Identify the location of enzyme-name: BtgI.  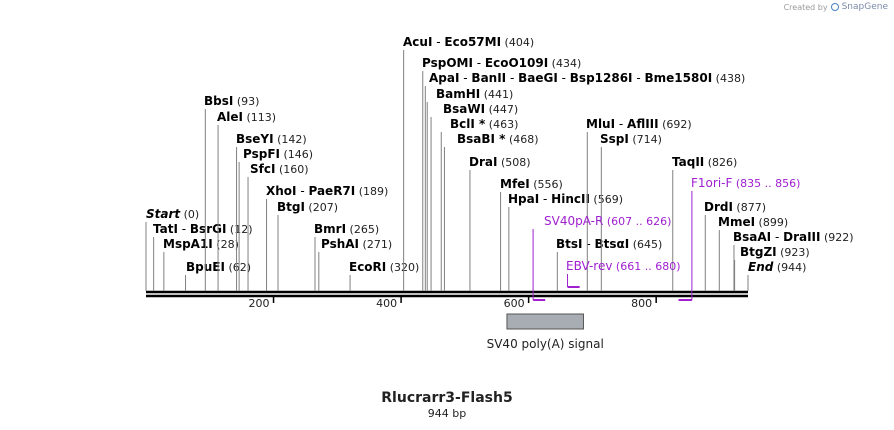
(291, 207).